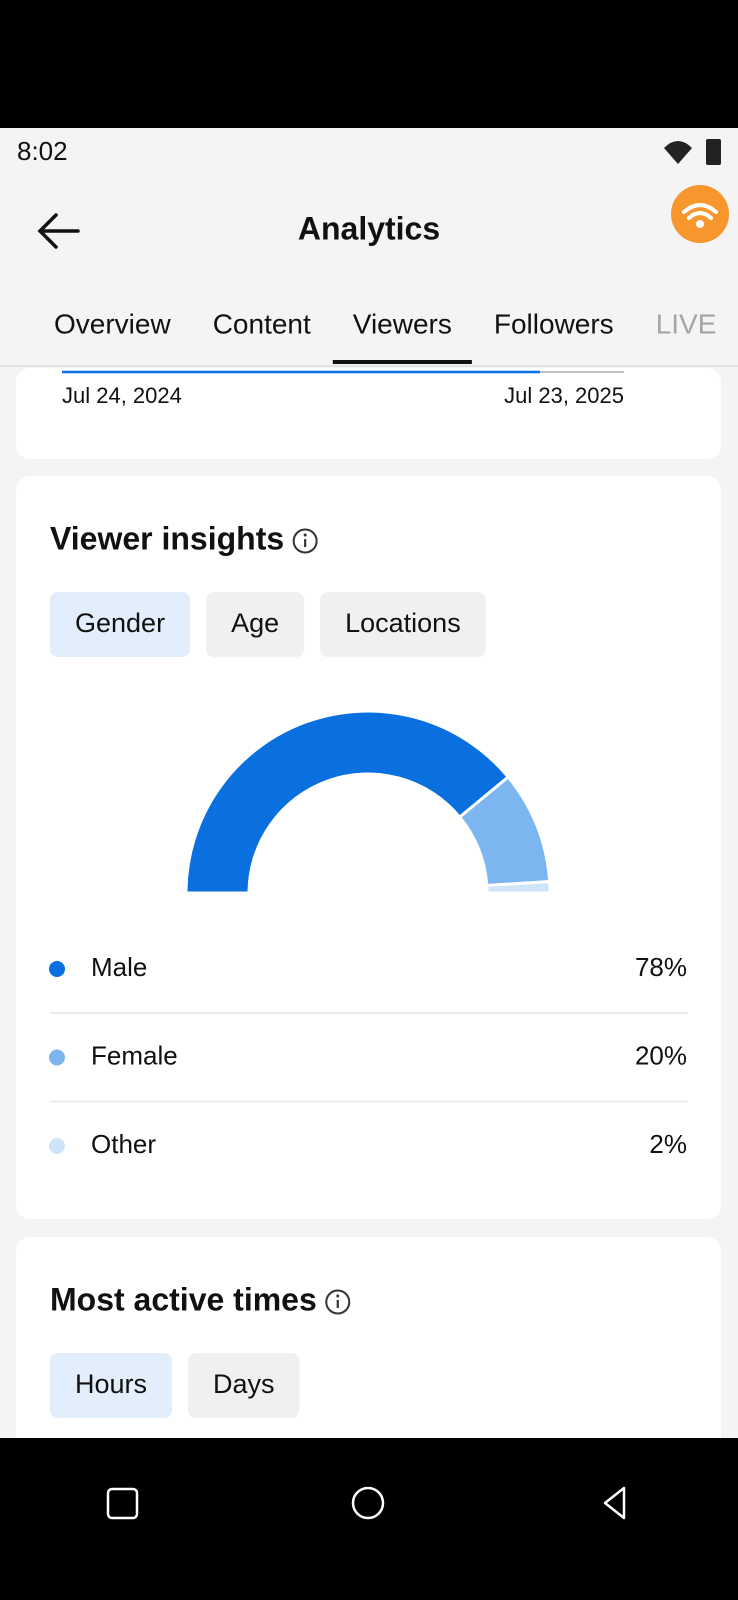 This screenshot has height=1600, width=738. I want to click on tab: Viewers, so click(402, 323).